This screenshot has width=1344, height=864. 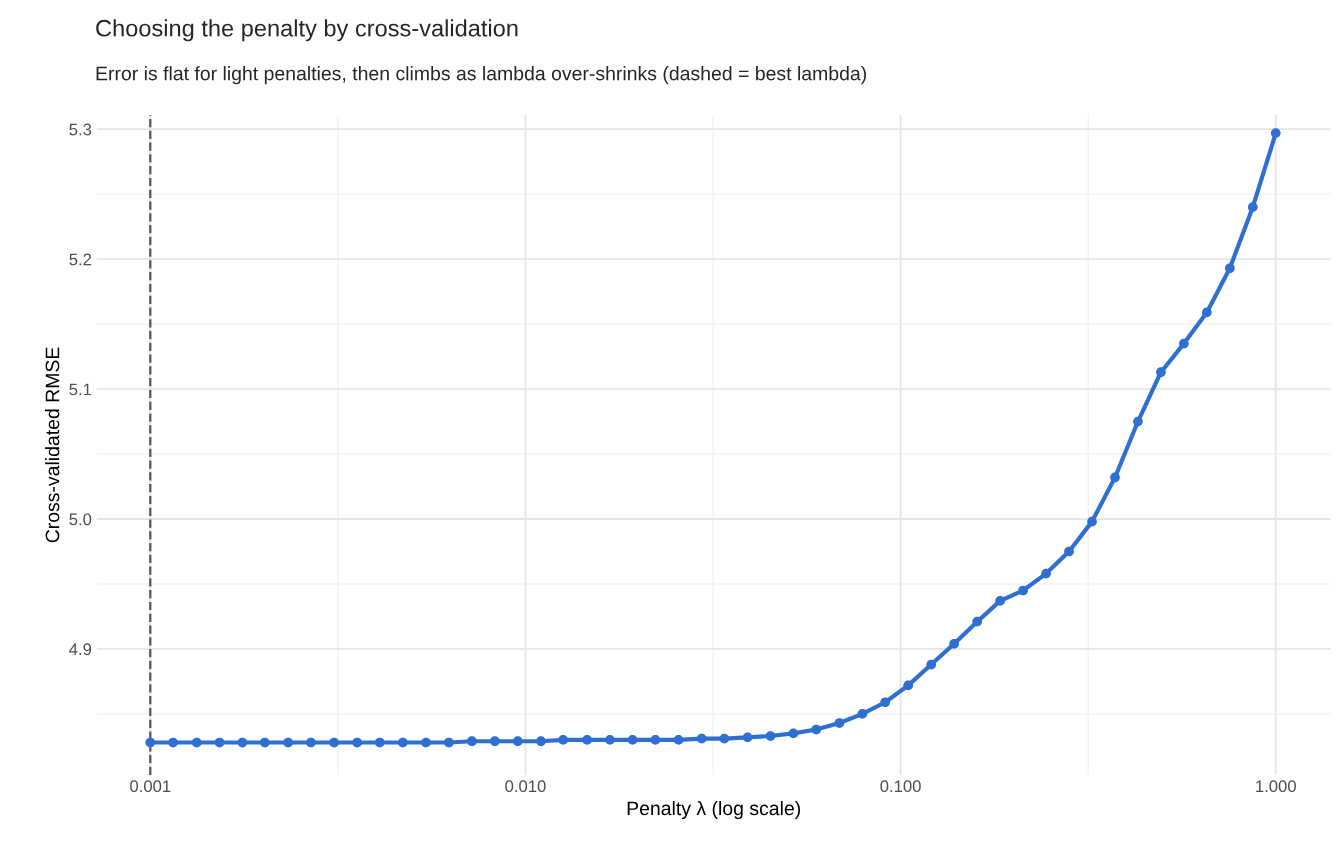 What do you see at coordinates (307, 30) in the screenshot?
I see `chart-title: Choosing the penalty by cross-validation` at bounding box center [307, 30].